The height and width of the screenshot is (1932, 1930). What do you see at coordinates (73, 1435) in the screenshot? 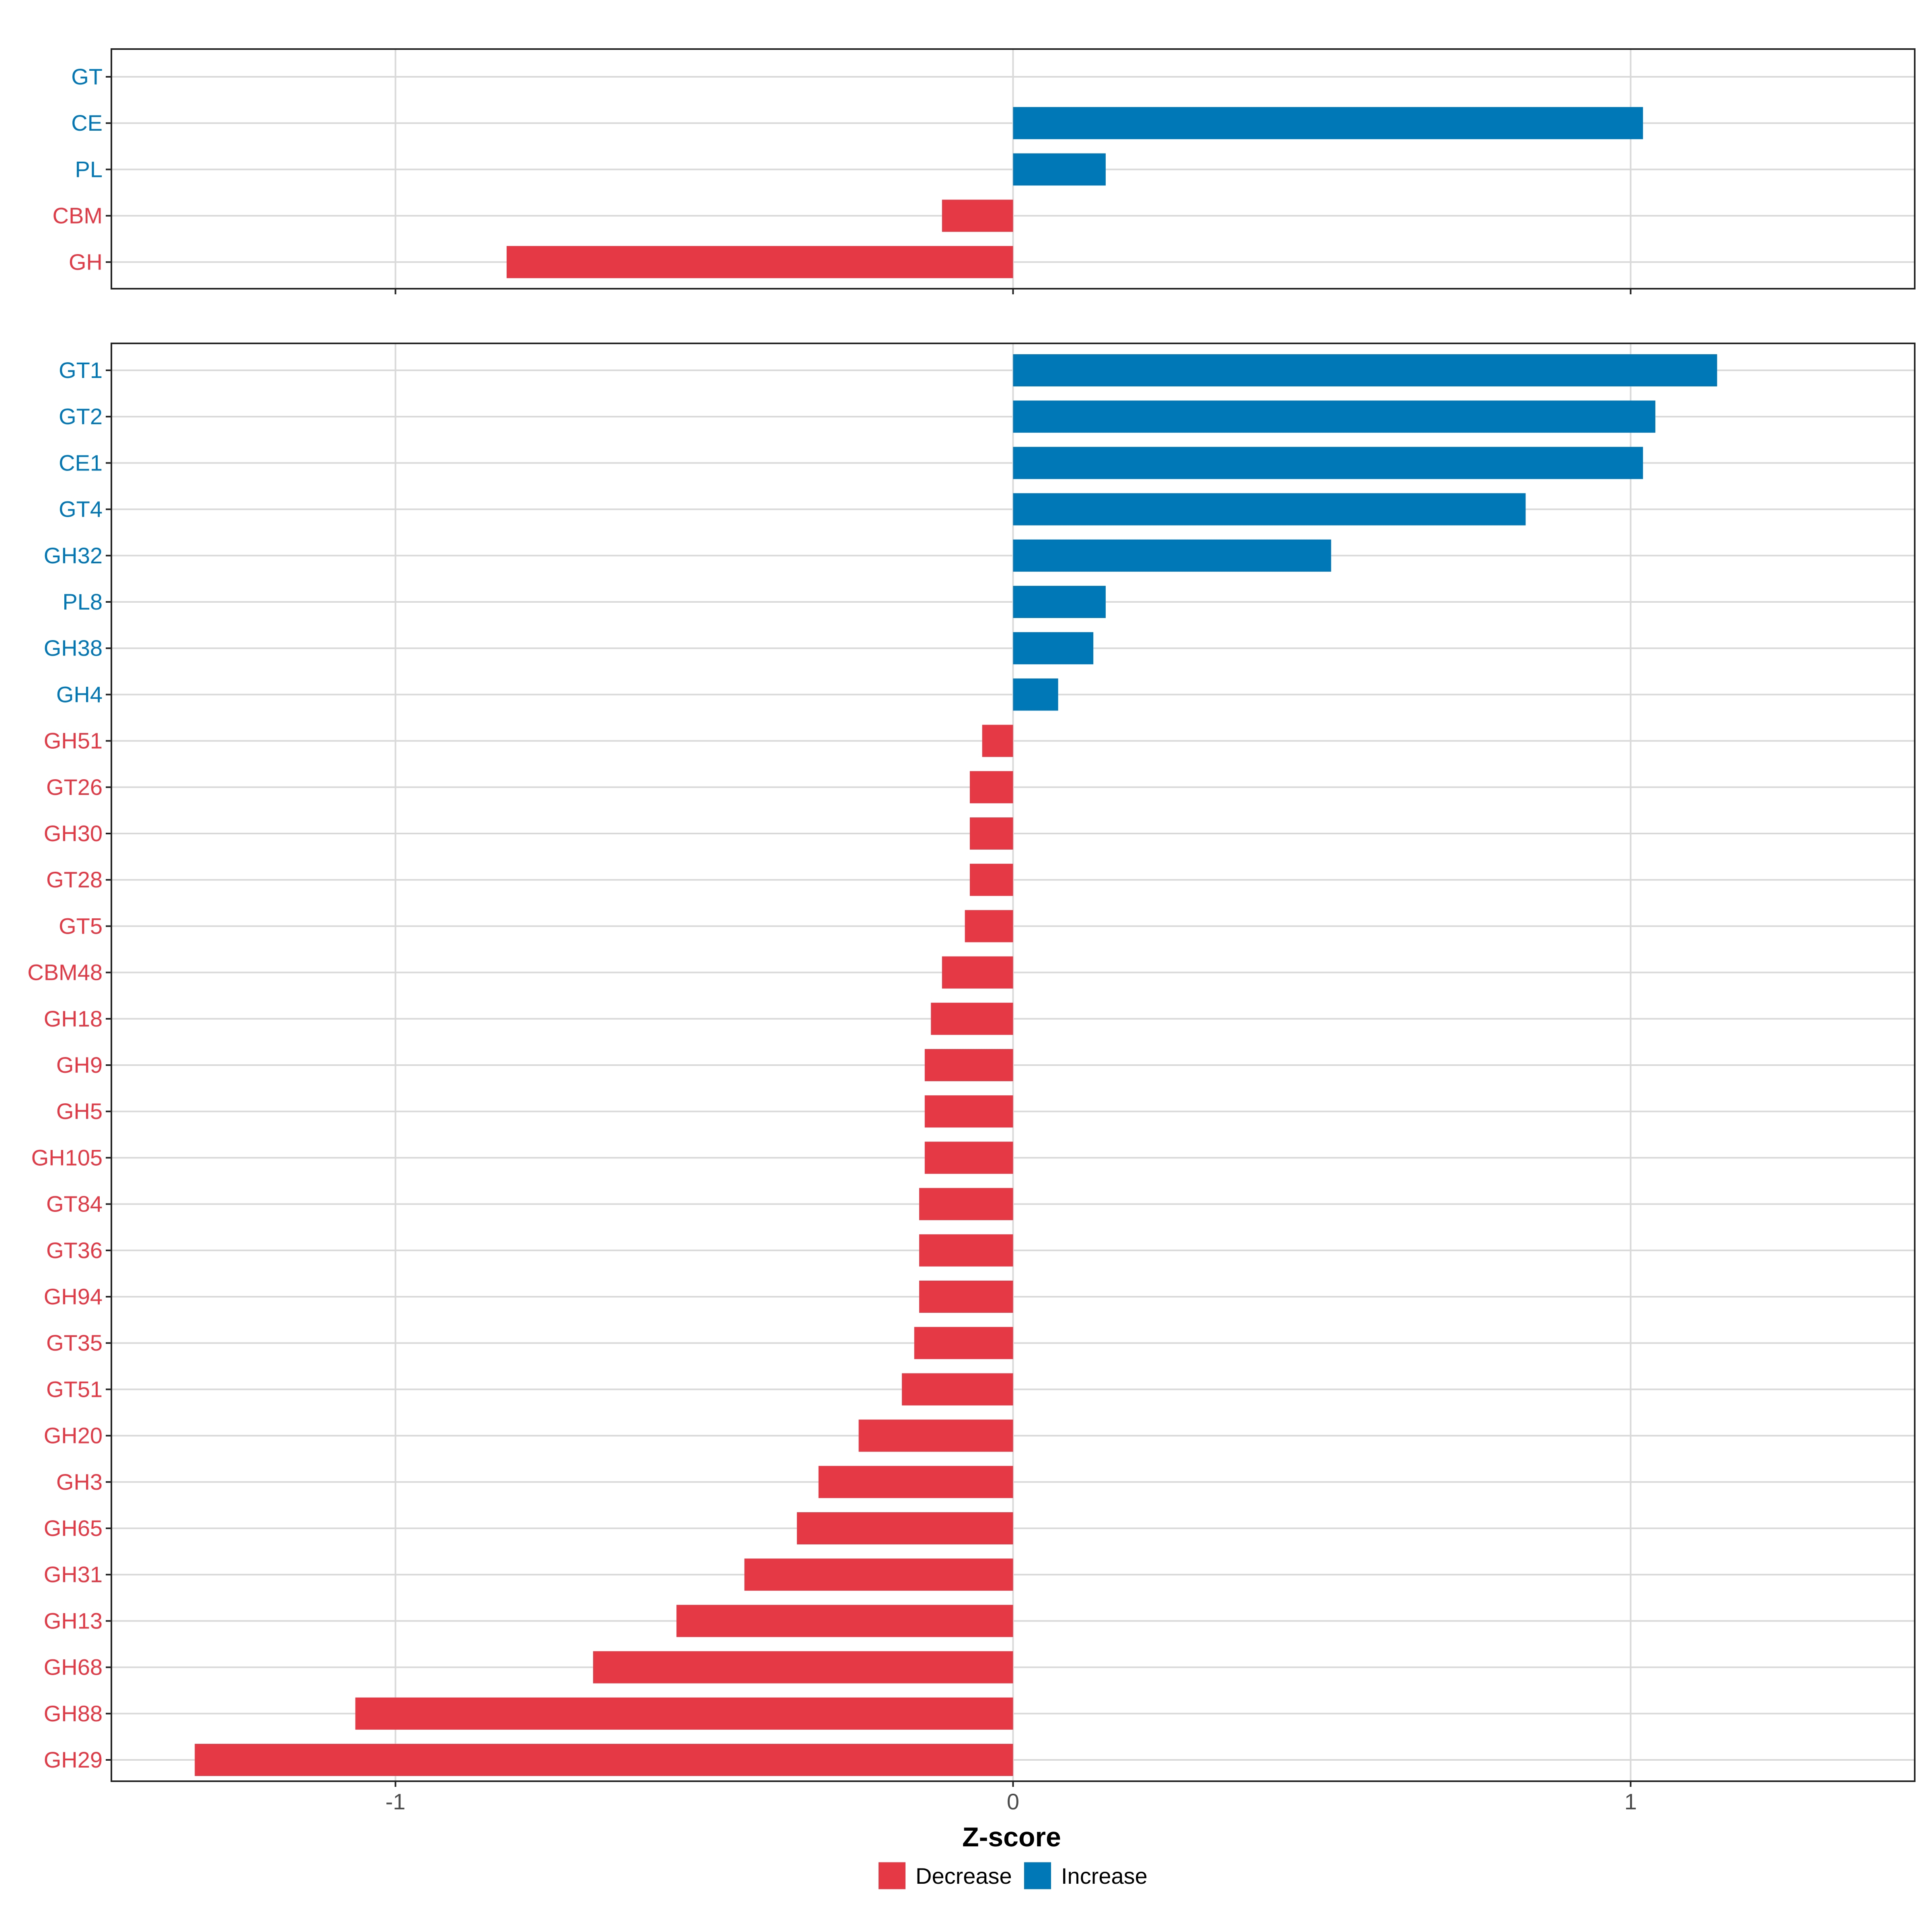
I see `y-tick-label-gh20: GH20` at bounding box center [73, 1435].